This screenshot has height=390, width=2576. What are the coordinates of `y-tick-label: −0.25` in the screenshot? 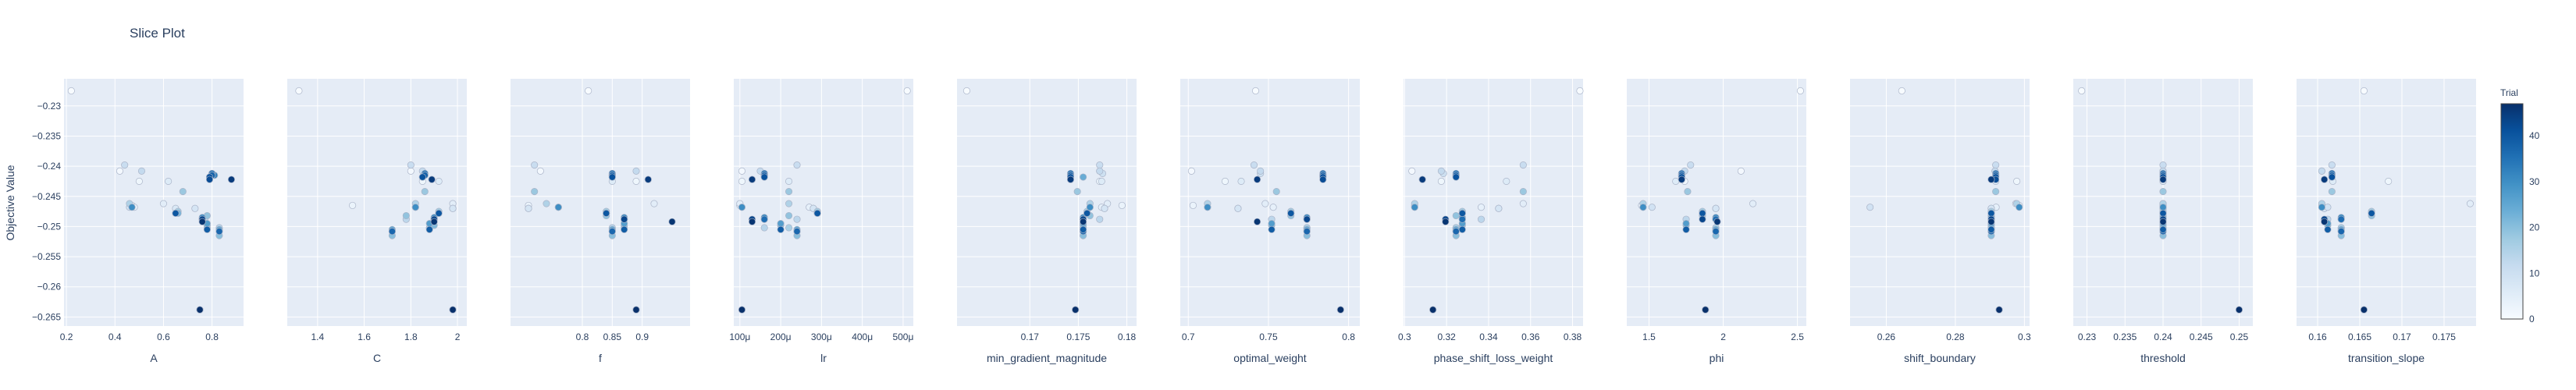 It's located at (49, 227).